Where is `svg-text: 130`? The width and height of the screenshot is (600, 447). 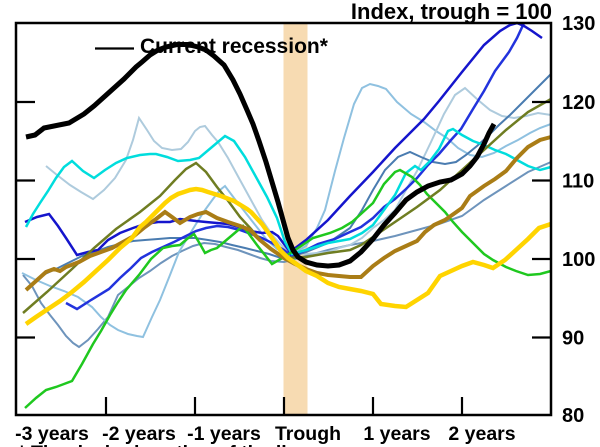 svg-text: 130 is located at coordinates (578, 24).